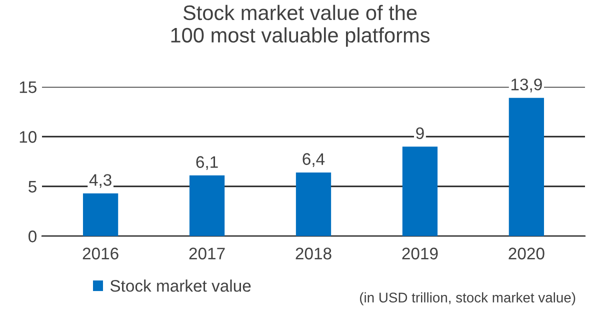  Describe the element at coordinates (420, 133) in the screenshot. I see `data-label: 9` at that location.